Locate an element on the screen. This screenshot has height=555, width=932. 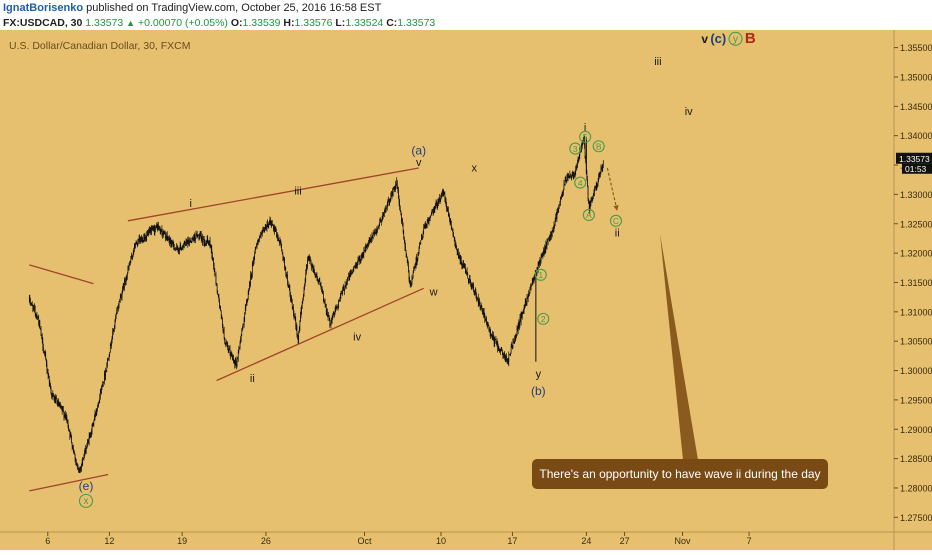
wave-label-circled: C is located at coordinates (616, 221).